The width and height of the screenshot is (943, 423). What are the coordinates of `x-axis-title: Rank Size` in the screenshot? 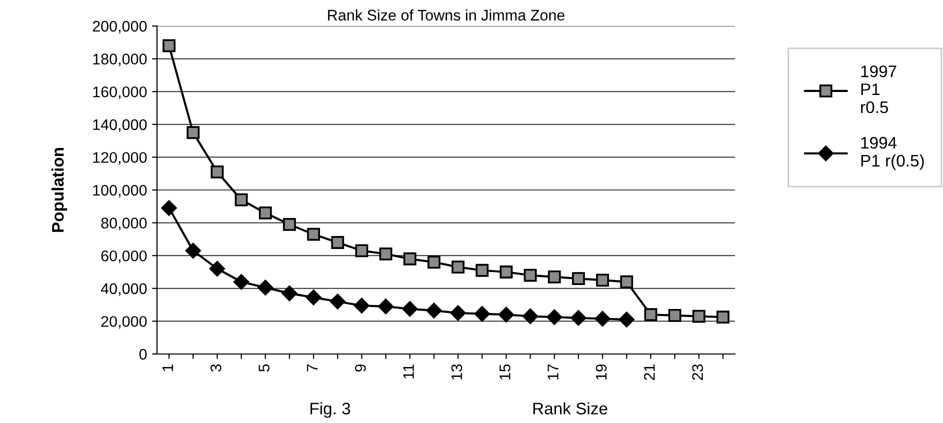 It's located at (570, 408).